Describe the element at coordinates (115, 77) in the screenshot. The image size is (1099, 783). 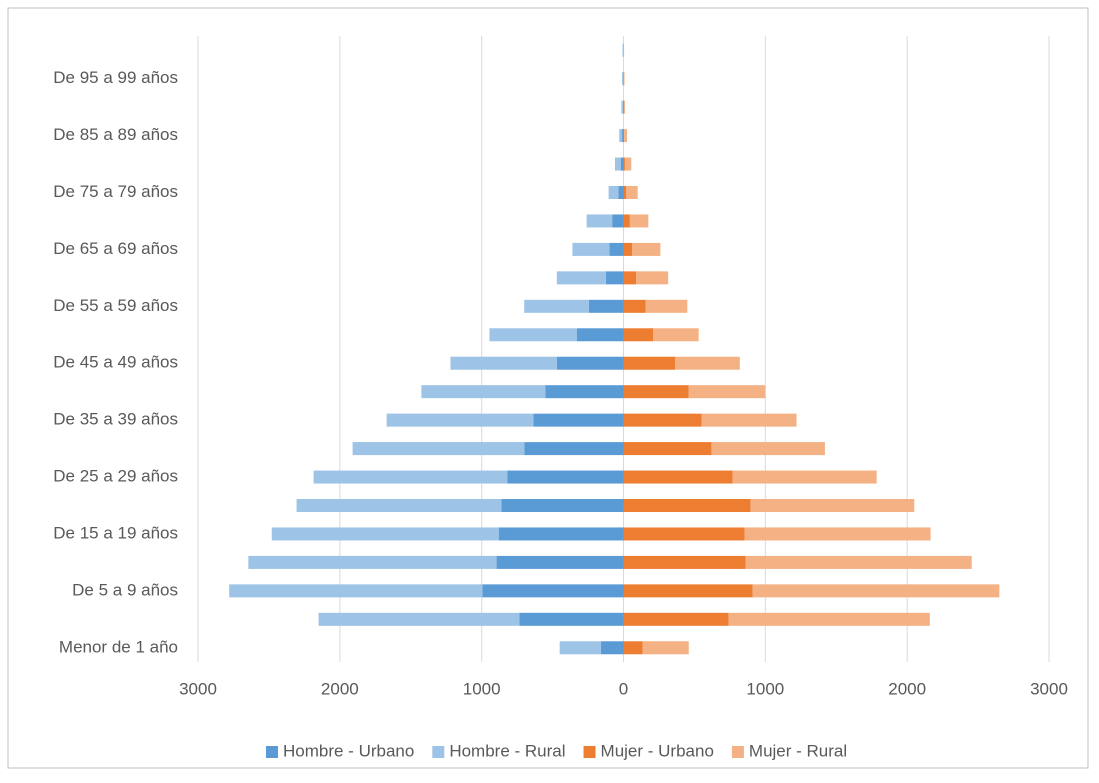
I see `y-tick-label: De 95 a 99 años` at that location.